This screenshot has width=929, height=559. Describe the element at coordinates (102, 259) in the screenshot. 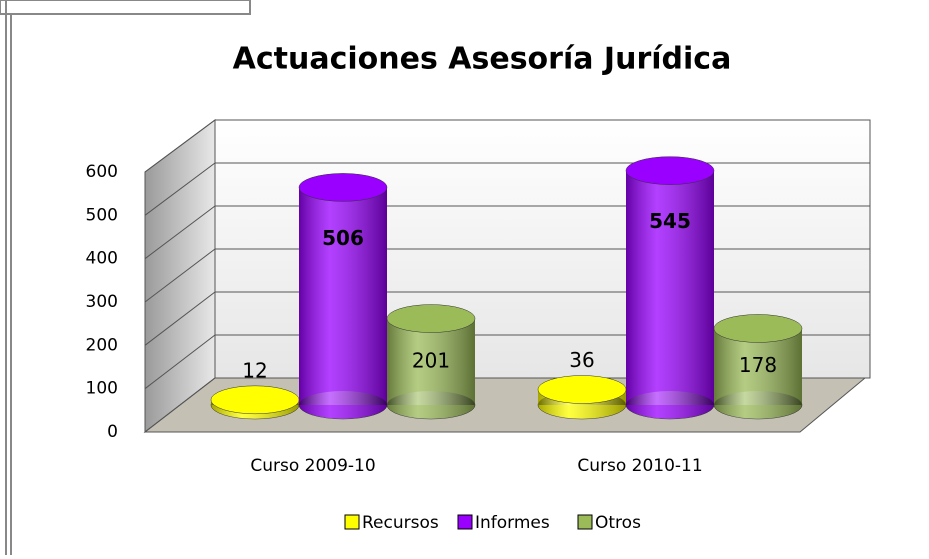

I see `y-tick-label: 400` at that location.